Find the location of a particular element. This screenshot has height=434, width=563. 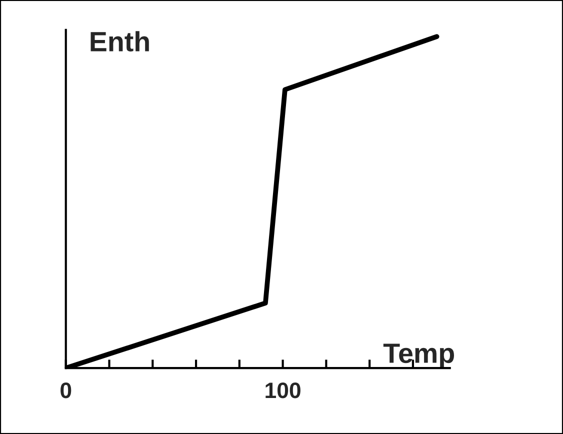

y-axis-title: Enth is located at coordinates (119, 41).